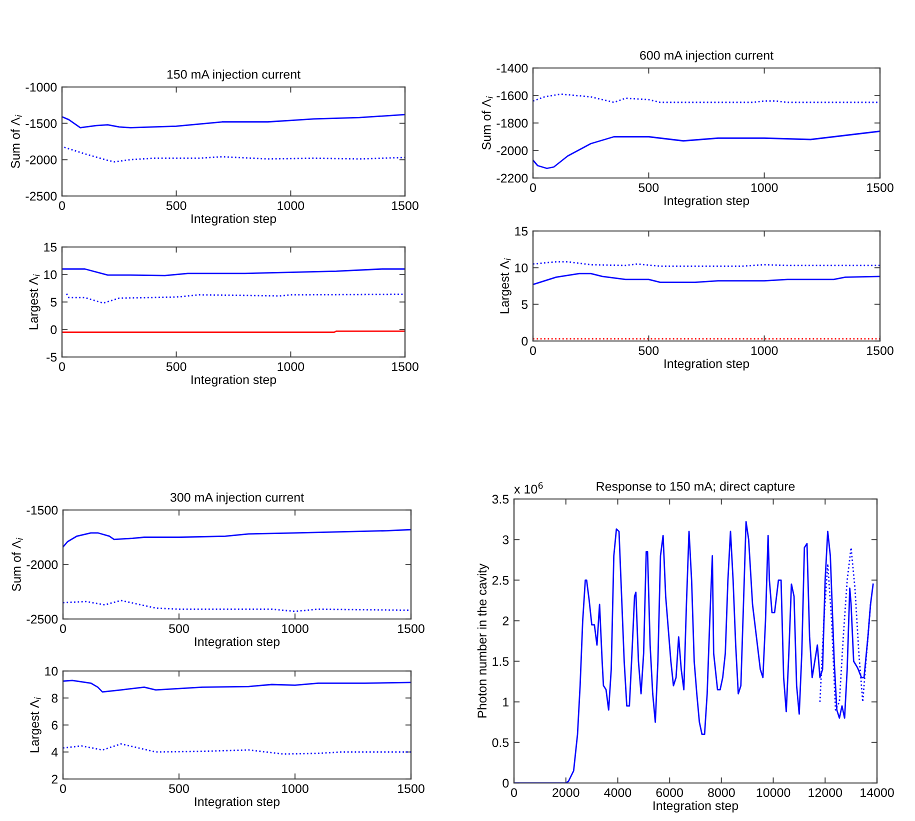  Describe the element at coordinates (55, 725) in the screenshot. I see `y-tick-label: 6` at that location.